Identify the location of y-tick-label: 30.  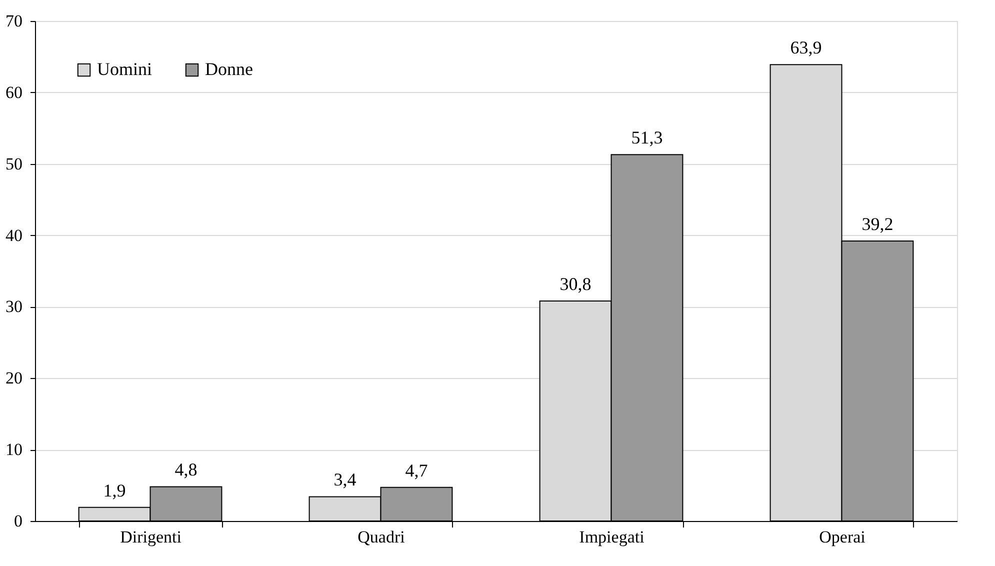
(14, 306).